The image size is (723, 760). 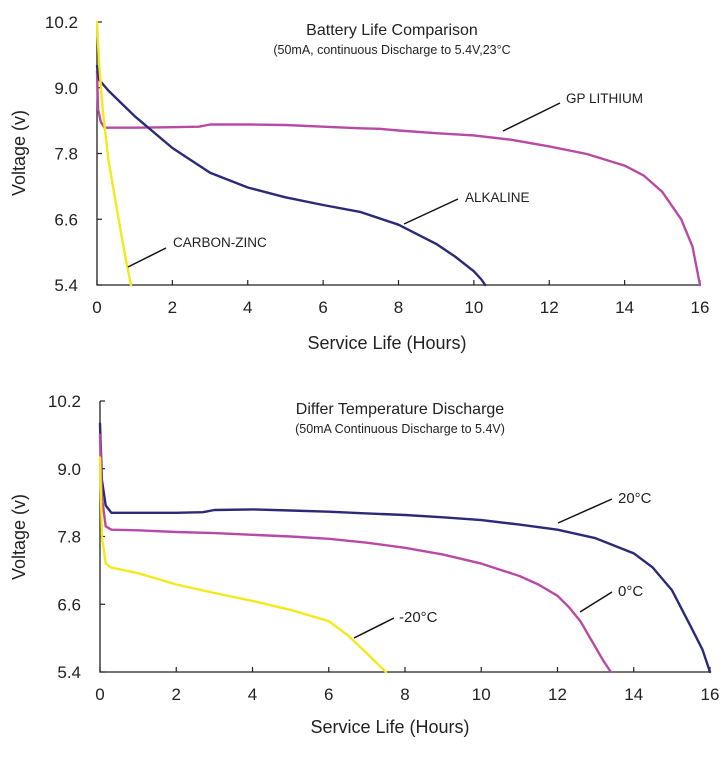 What do you see at coordinates (497, 197) in the screenshot?
I see `chart-1-alkaline-label: ALKALINE` at bounding box center [497, 197].